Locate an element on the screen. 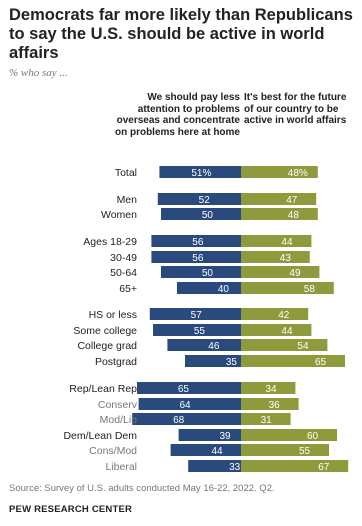 Image resolution: width=362 pixels, height=526 pixels. category-label: 65+ is located at coordinates (128, 289).